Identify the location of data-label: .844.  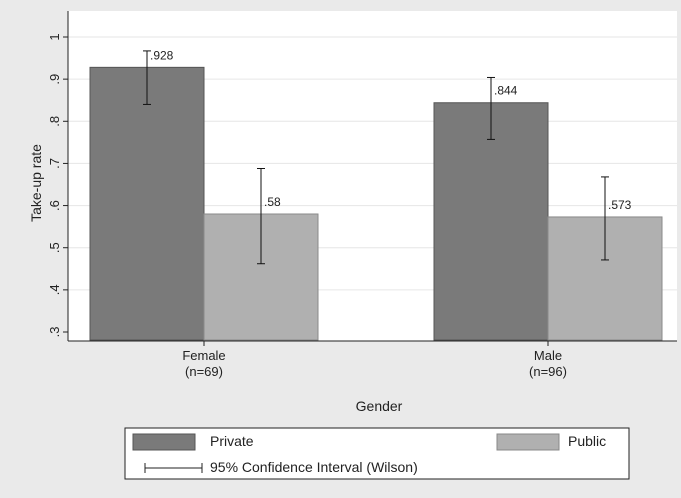
(506, 91).